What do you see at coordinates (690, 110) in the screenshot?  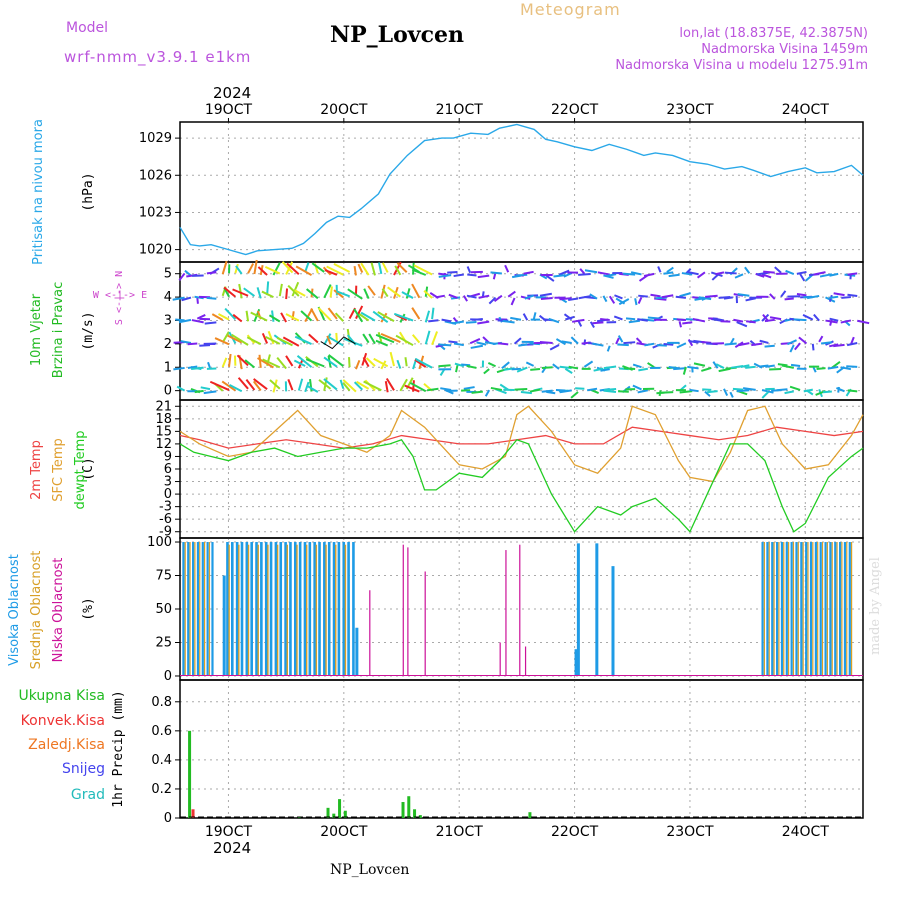 I see `top-date-label: 23OCT` at bounding box center [690, 110].